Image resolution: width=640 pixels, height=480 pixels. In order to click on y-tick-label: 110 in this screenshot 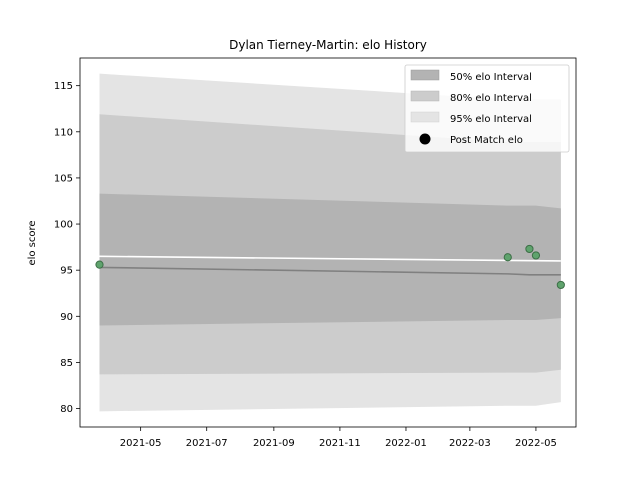, I will do `click(63, 132)`.